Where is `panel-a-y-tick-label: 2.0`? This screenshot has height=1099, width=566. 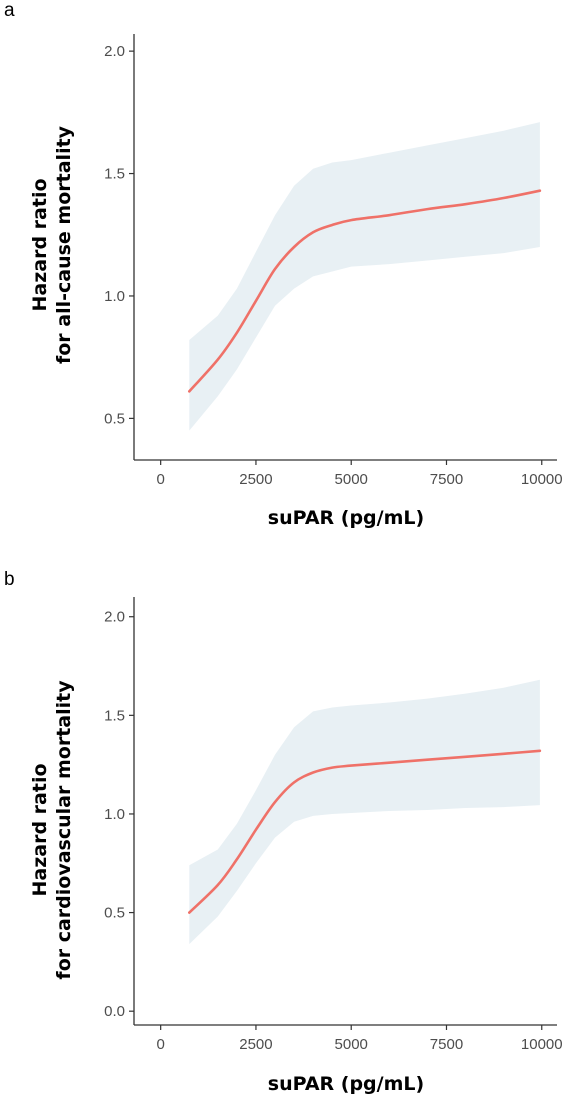 panel-a-y-tick-label: 2.0 is located at coordinates (114, 51).